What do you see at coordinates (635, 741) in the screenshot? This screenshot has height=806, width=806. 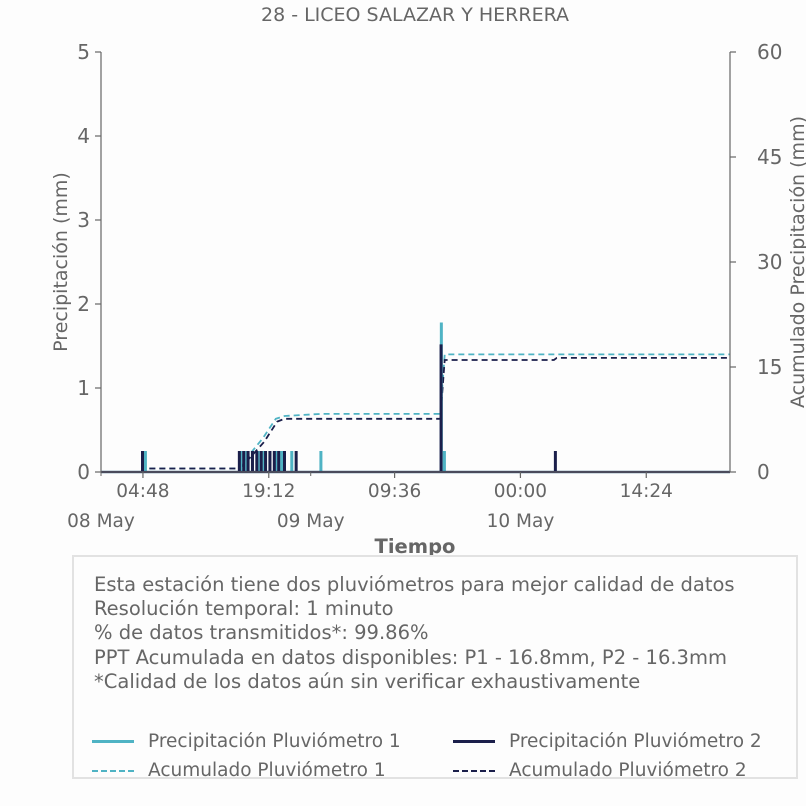 I see `legend-label-p2: Precipitación Pluviómetro 2` at bounding box center [635, 741].